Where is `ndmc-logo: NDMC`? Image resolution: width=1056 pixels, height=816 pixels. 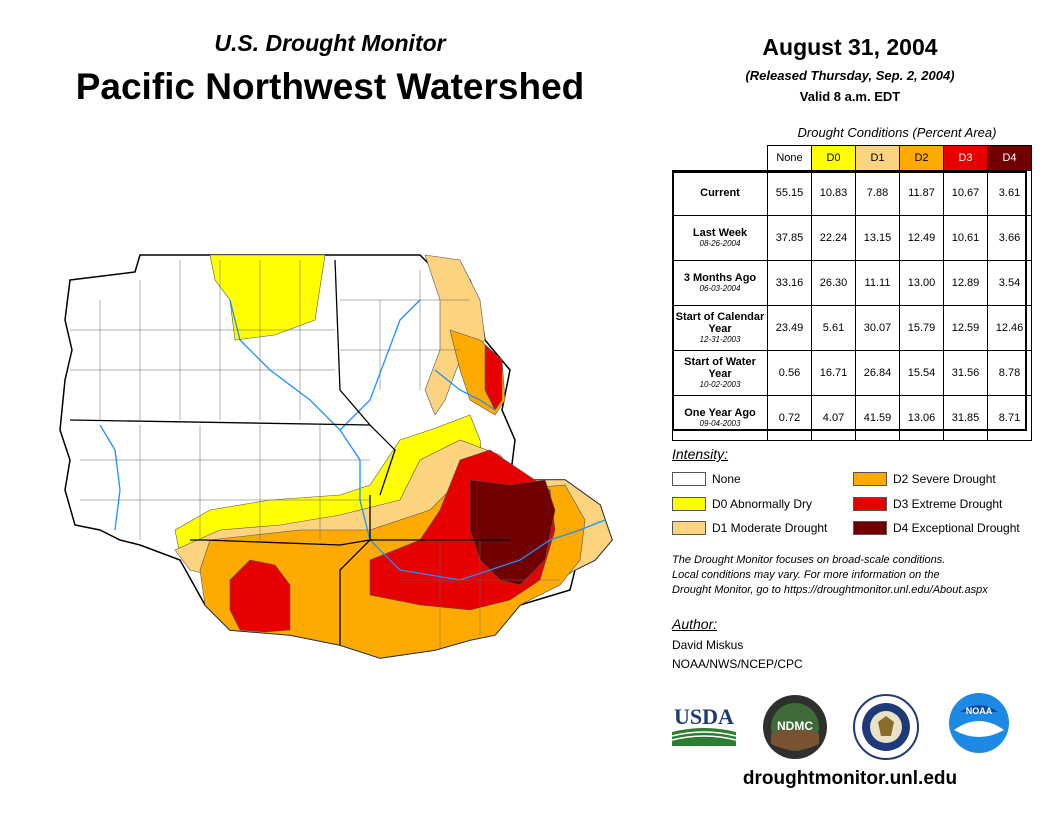 ndmc-logo: NDMC is located at coordinates (795, 727).